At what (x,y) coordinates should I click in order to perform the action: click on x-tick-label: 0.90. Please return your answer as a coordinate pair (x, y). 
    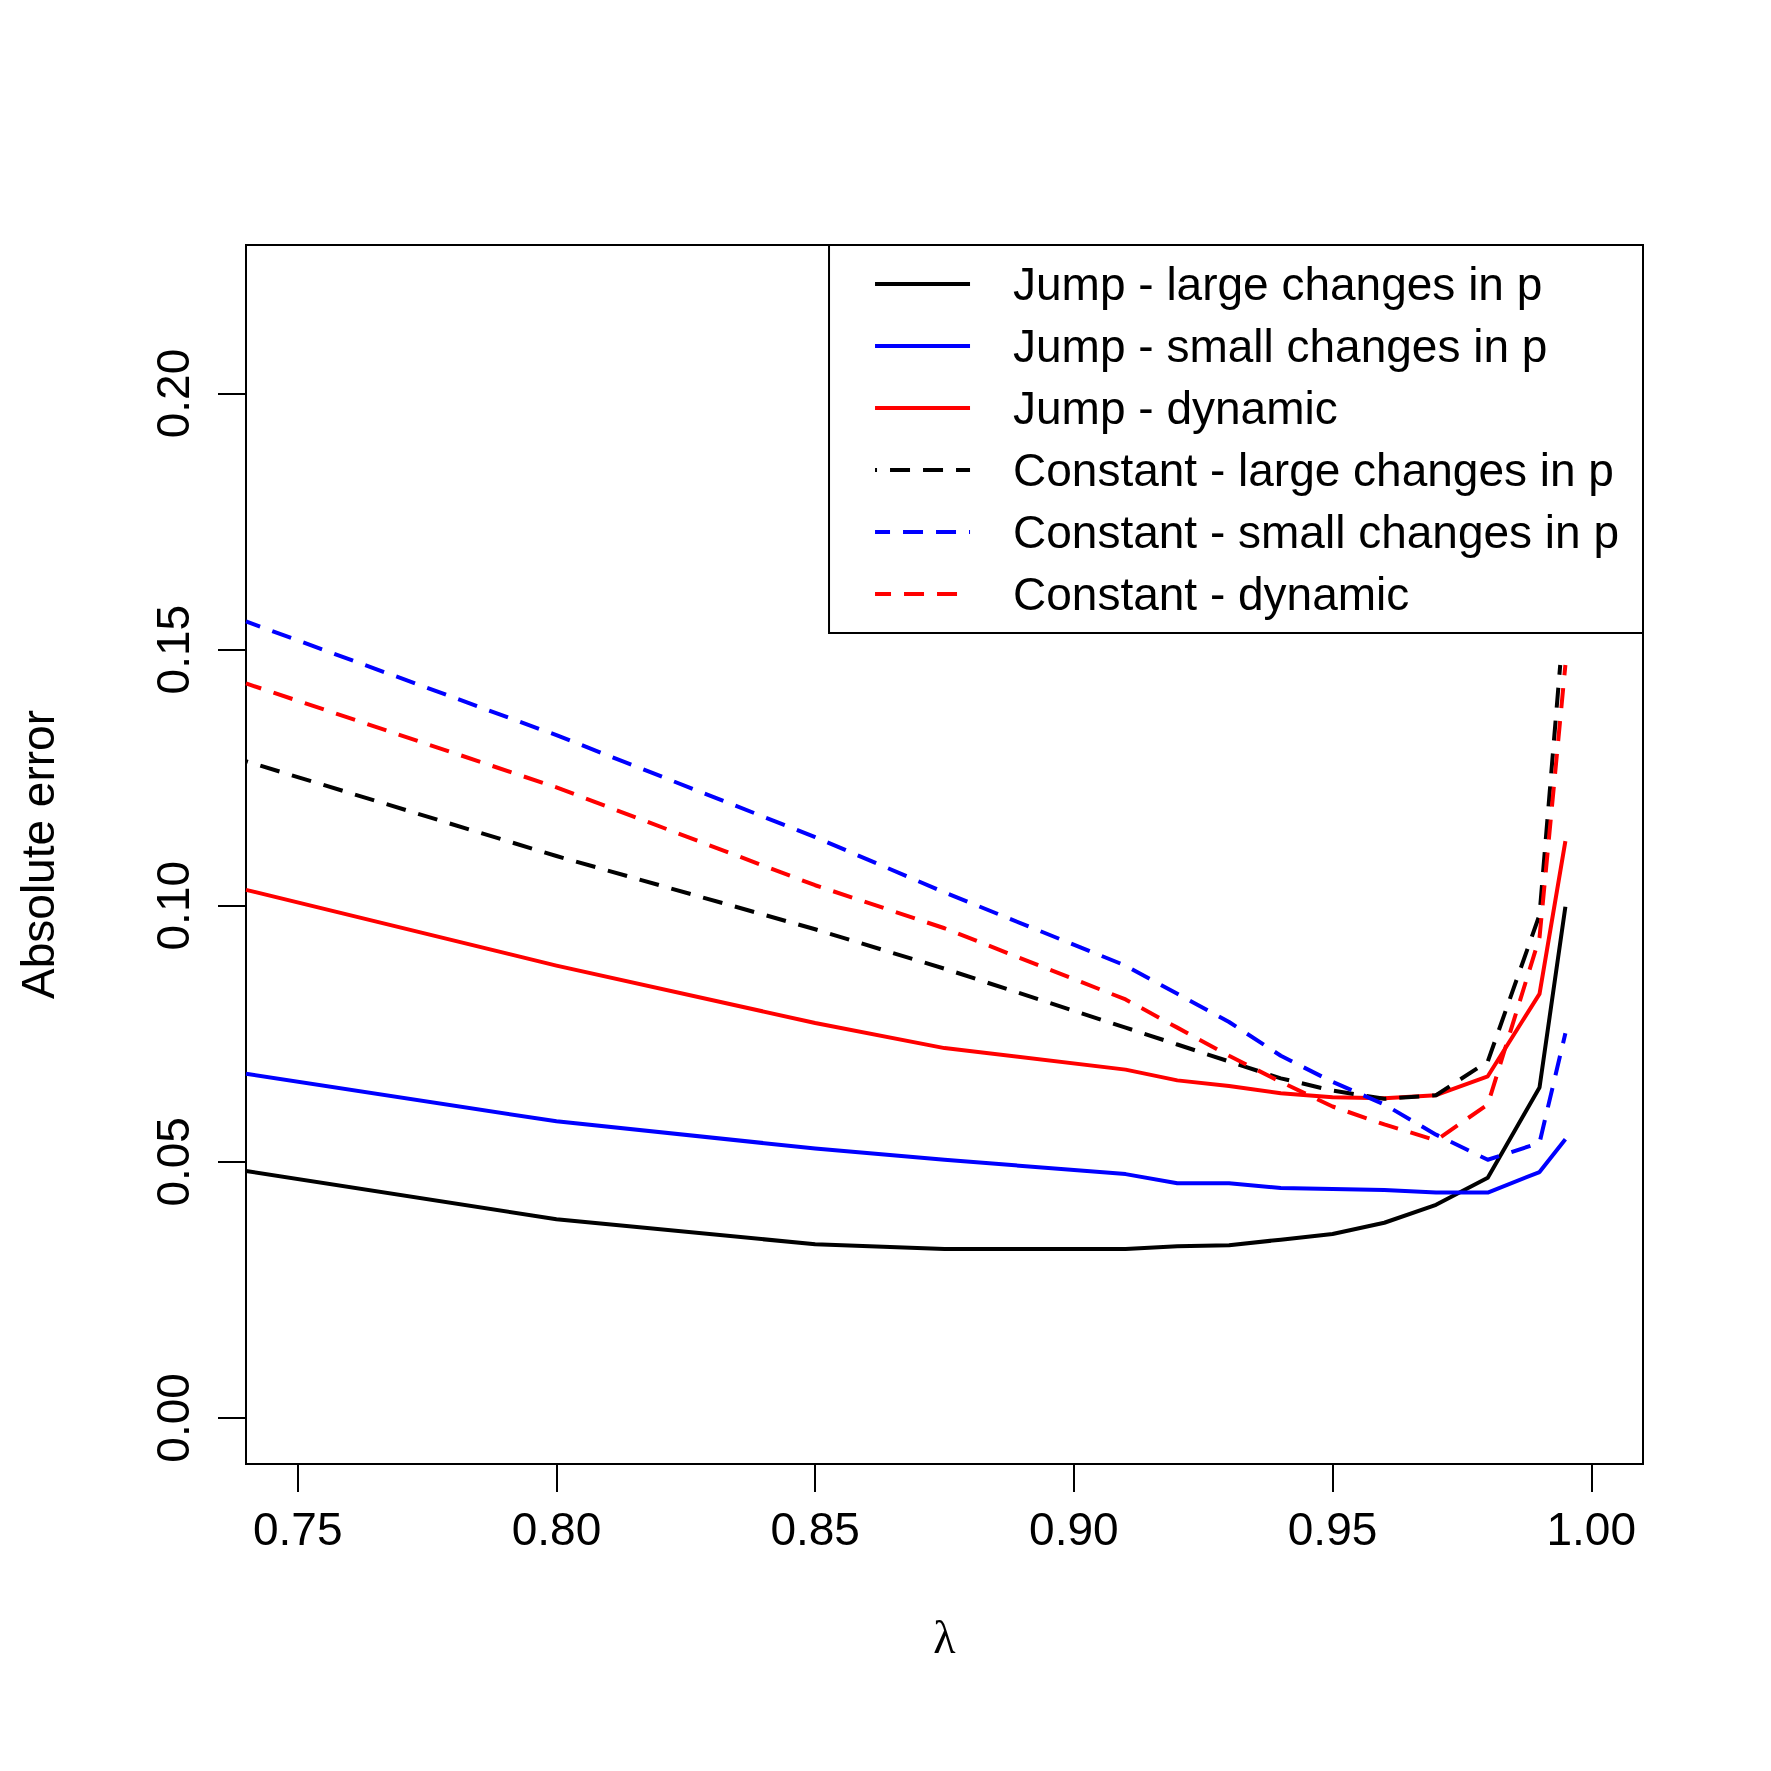
    Looking at the image, I should click on (1074, 1529).